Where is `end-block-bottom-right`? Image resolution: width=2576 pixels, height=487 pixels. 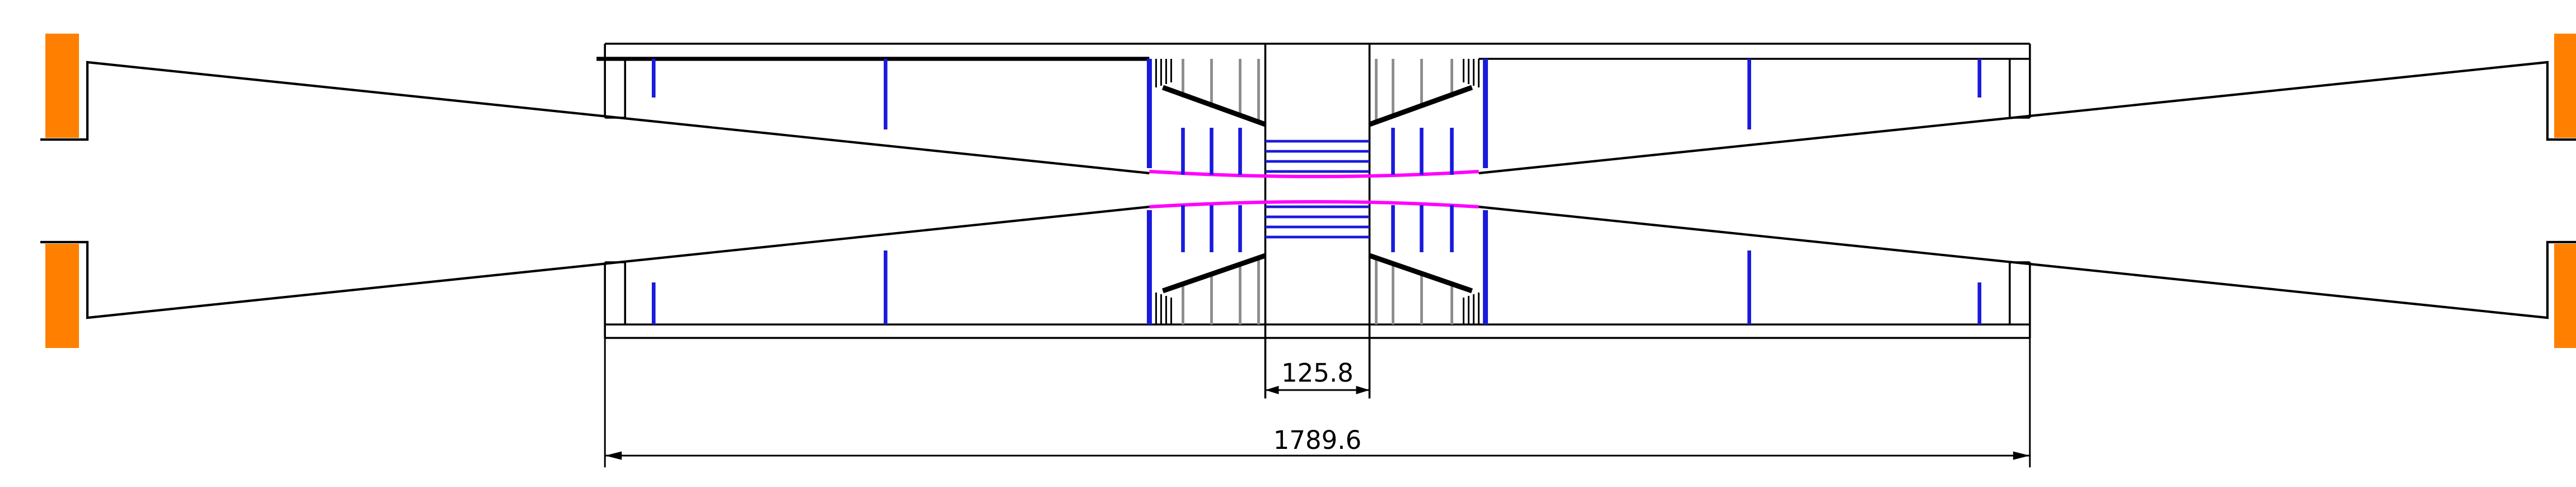
end-block-bottom-right is located at coordinates (2565, 296).